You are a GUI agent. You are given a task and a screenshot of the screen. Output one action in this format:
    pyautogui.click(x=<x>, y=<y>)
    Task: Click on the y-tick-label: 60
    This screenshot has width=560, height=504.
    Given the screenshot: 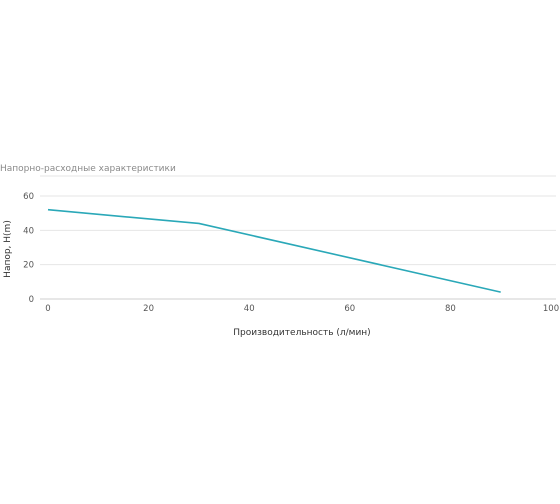 What is the action you would take?
    pyautogui.click(x=28, y=197)
    